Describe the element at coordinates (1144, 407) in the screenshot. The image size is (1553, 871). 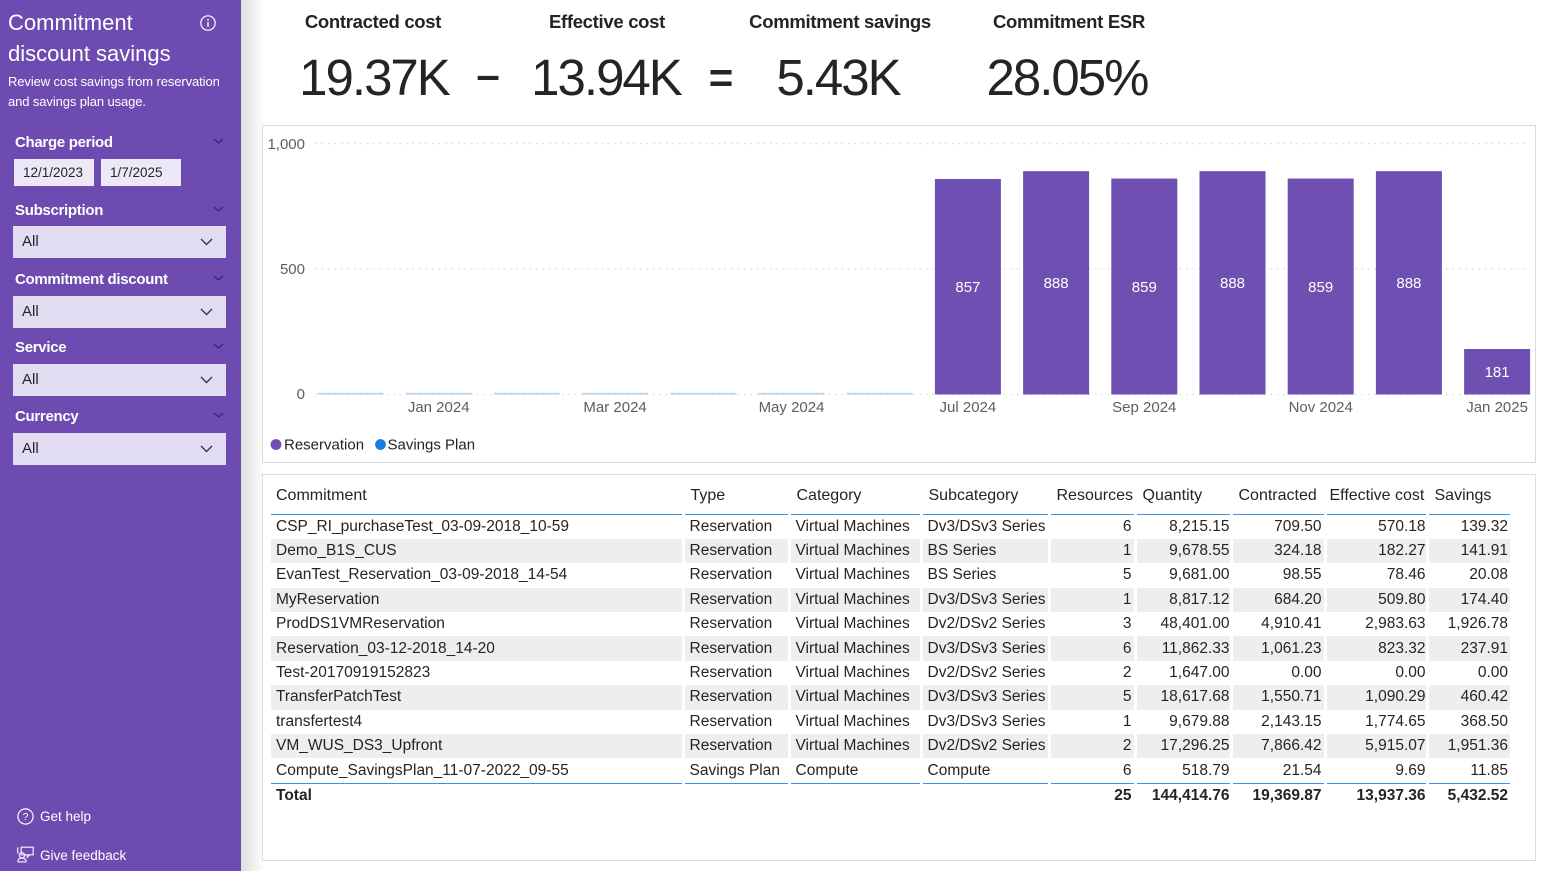
I see `svg-text: Sep 2024` at that location.